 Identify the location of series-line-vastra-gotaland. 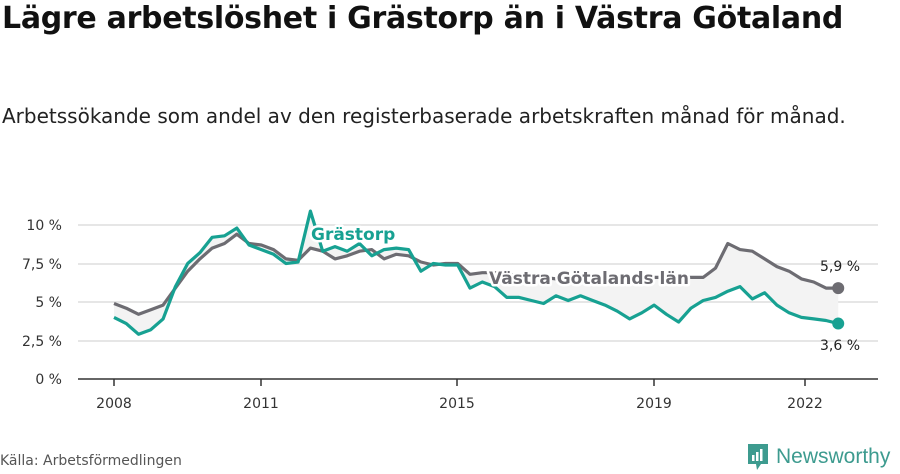
(476, 274).